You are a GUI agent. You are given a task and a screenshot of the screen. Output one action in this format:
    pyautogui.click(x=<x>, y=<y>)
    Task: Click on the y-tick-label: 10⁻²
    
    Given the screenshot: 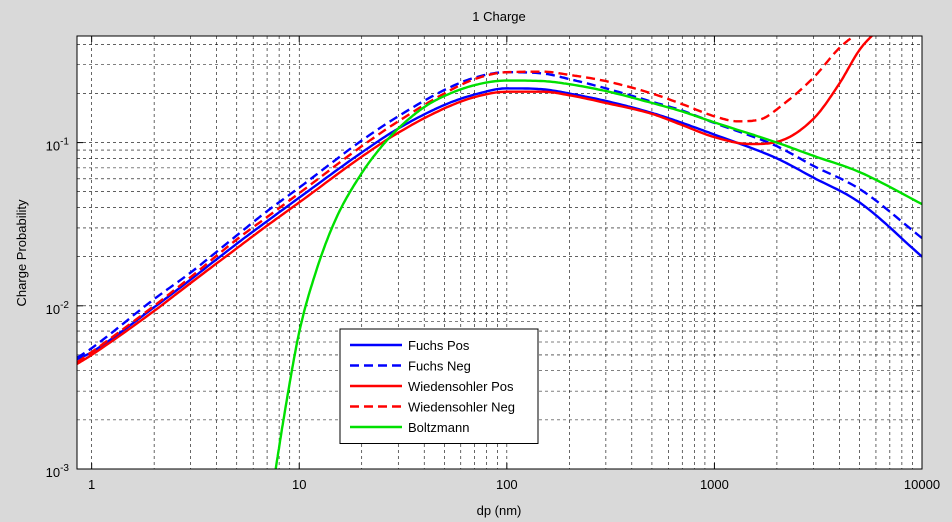 What is the action you would take?
    pyautogui.click(x=58, y=308)
    